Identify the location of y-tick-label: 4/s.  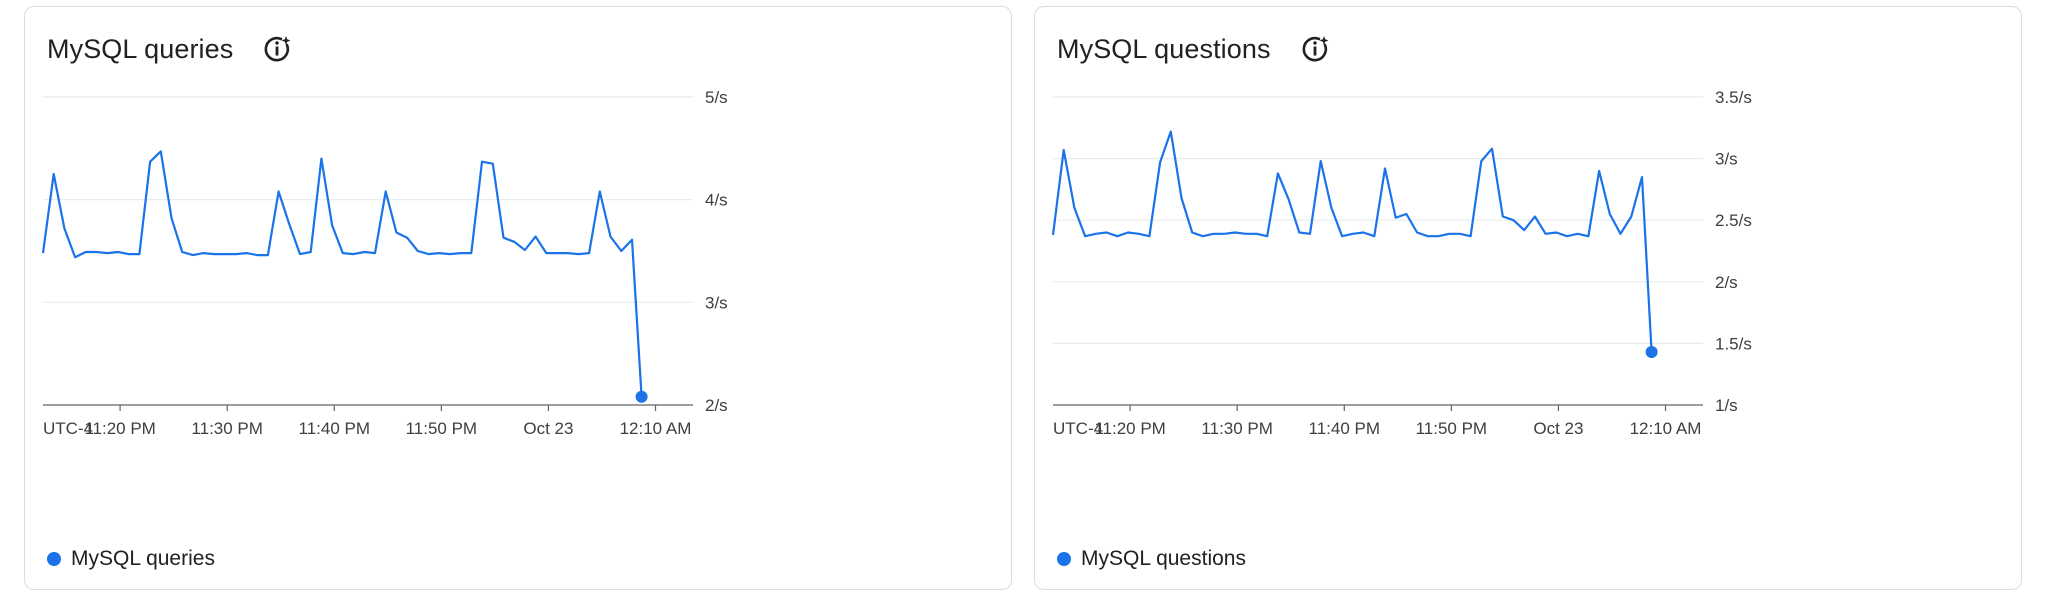
(716, 200).